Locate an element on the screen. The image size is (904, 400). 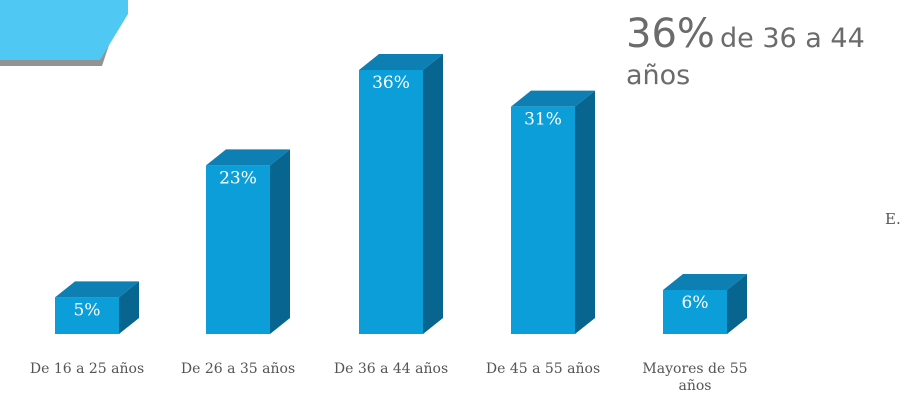
category-label: De 45 a 55 años is located at coordinates (543, 369).